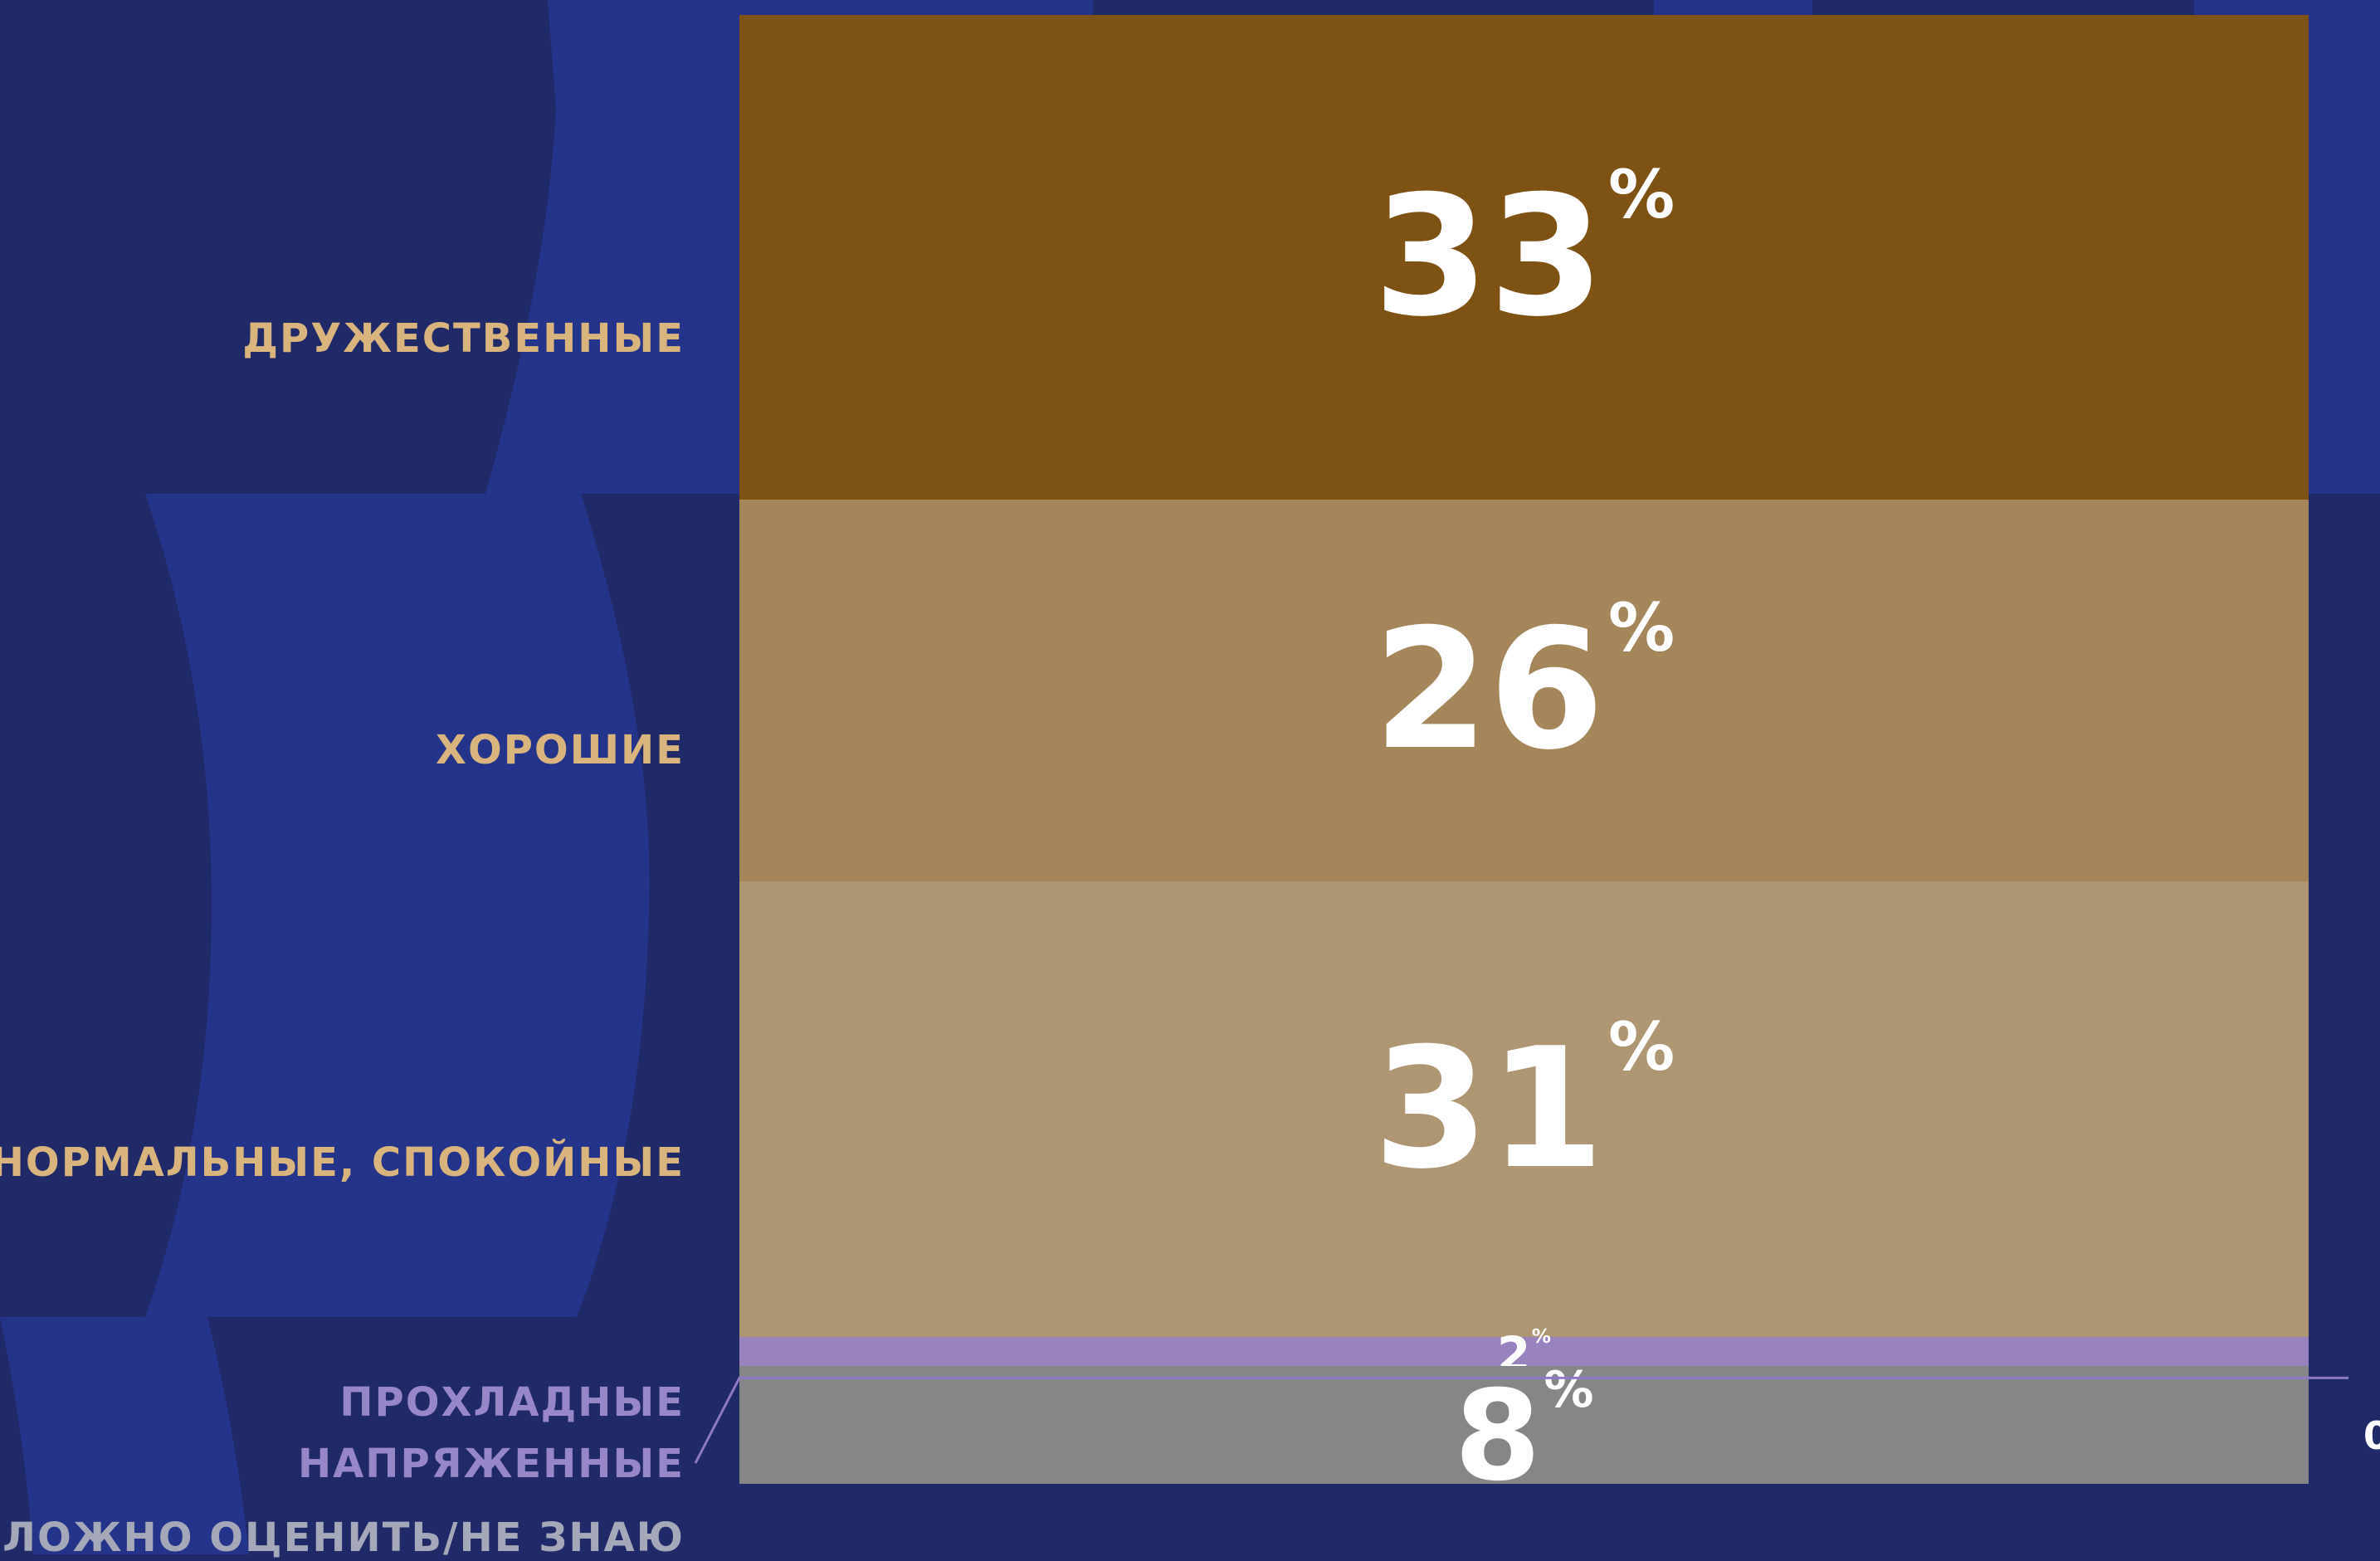  Describe the element at coordinates (1524, 1352) in the screenshot. I see `bar-segment-cool: 2%` at that location.